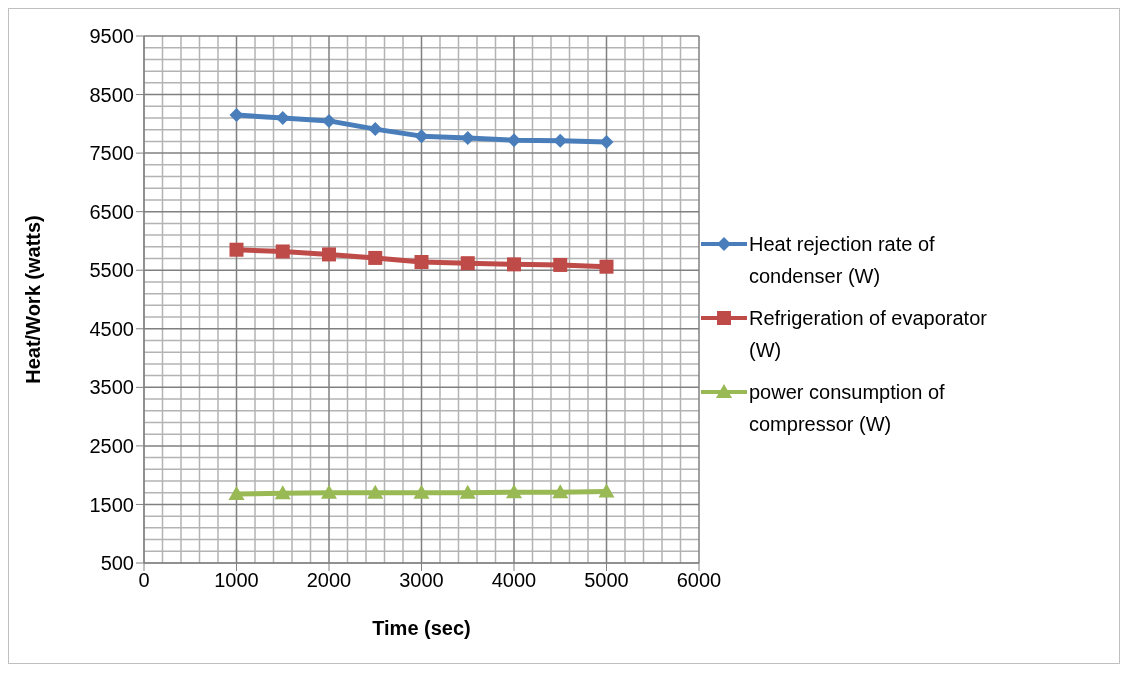 The height and width of the screenshot is (683, 1128). I want to click on x-tick-label: 0, so click(144, 580).